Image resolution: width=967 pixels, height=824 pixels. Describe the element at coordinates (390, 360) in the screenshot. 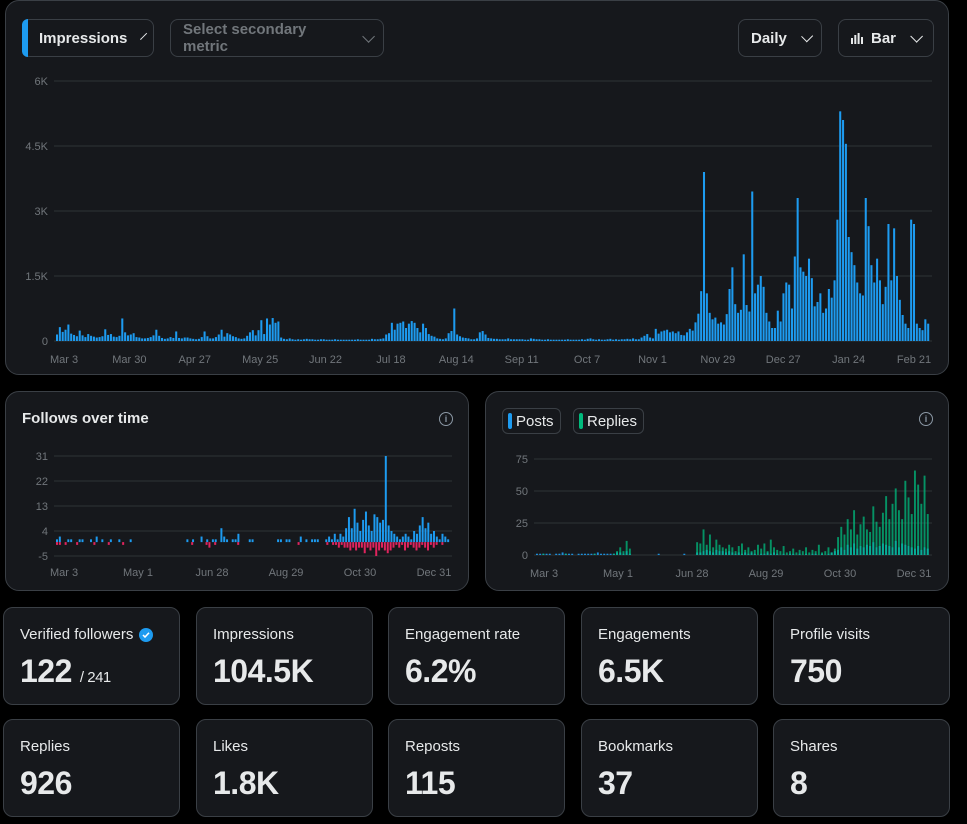

I see `x-tick-label: Jul 18` at that location.